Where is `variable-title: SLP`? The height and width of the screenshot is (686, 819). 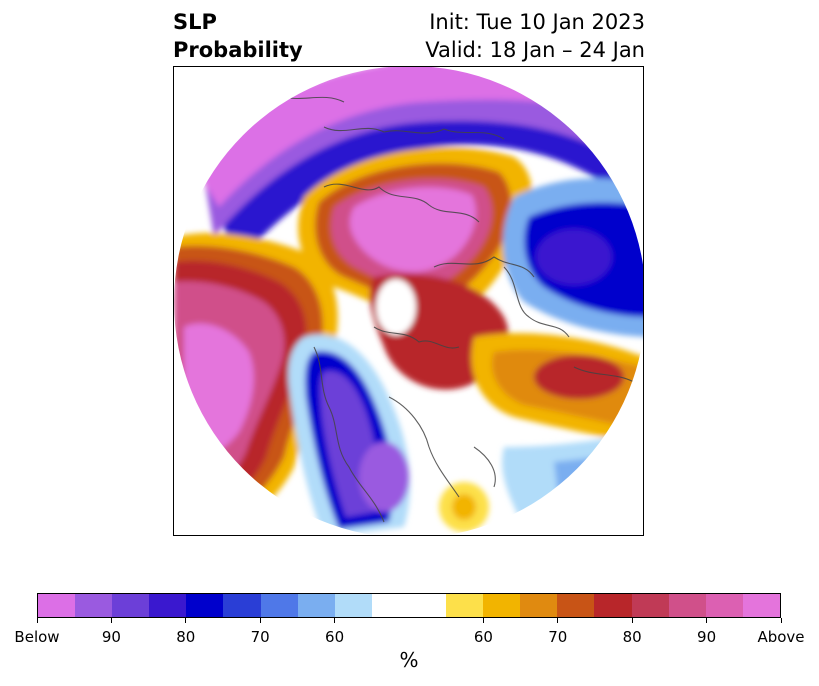 variable-title: SLP is located at coordinates (195, 22).